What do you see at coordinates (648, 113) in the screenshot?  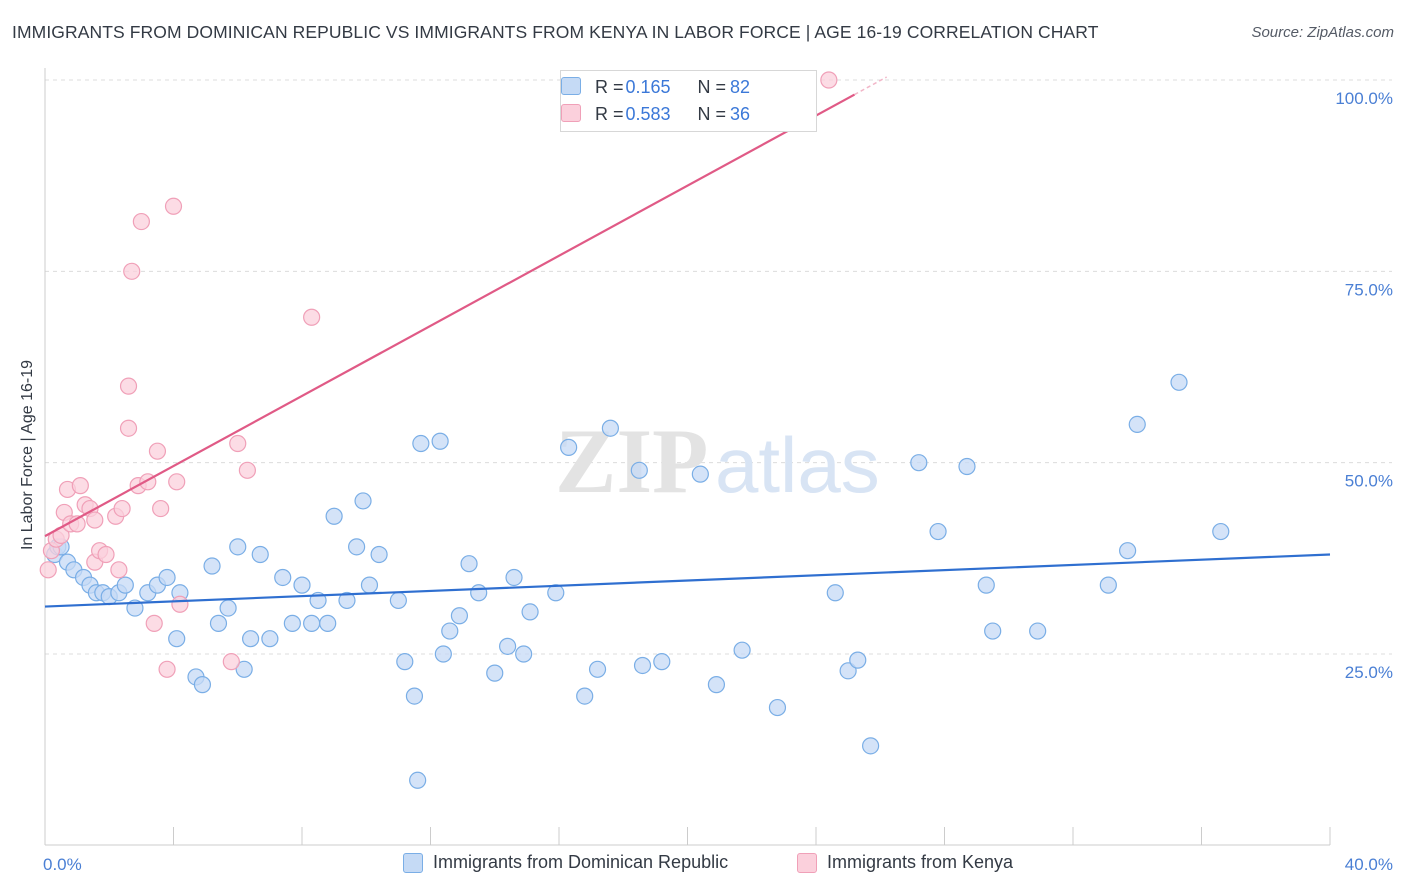 I see `r-value: 0.583` at bounding box center [648, 113].